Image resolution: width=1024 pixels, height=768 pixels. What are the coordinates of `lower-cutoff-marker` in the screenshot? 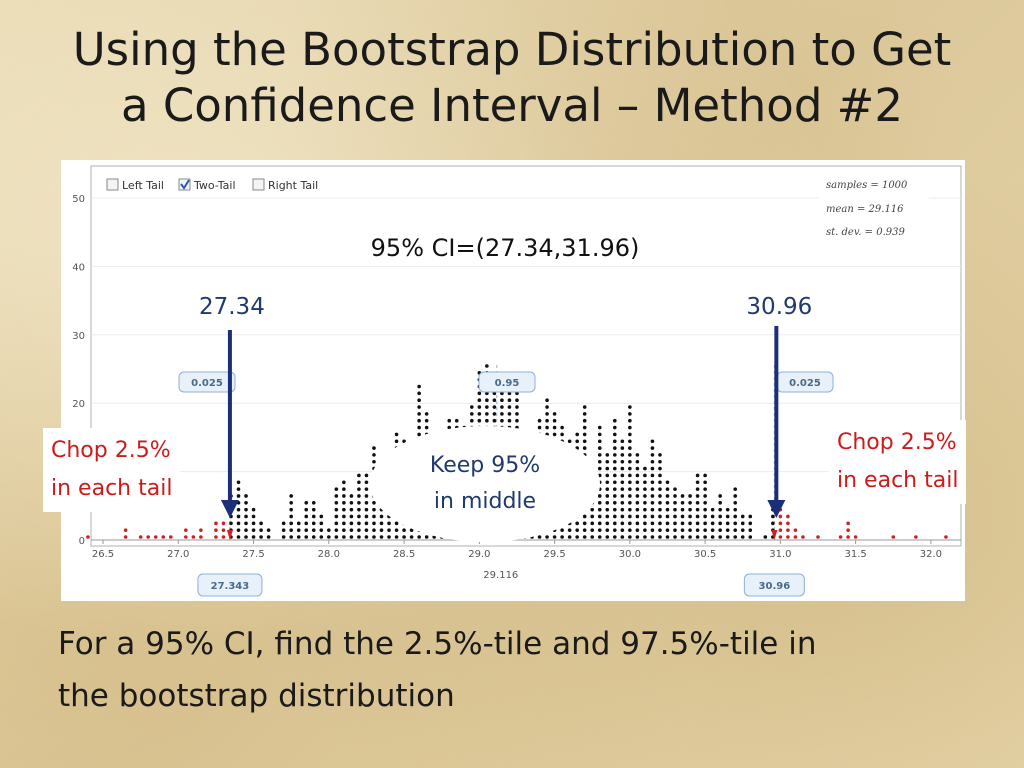 It's located at (229, 535).